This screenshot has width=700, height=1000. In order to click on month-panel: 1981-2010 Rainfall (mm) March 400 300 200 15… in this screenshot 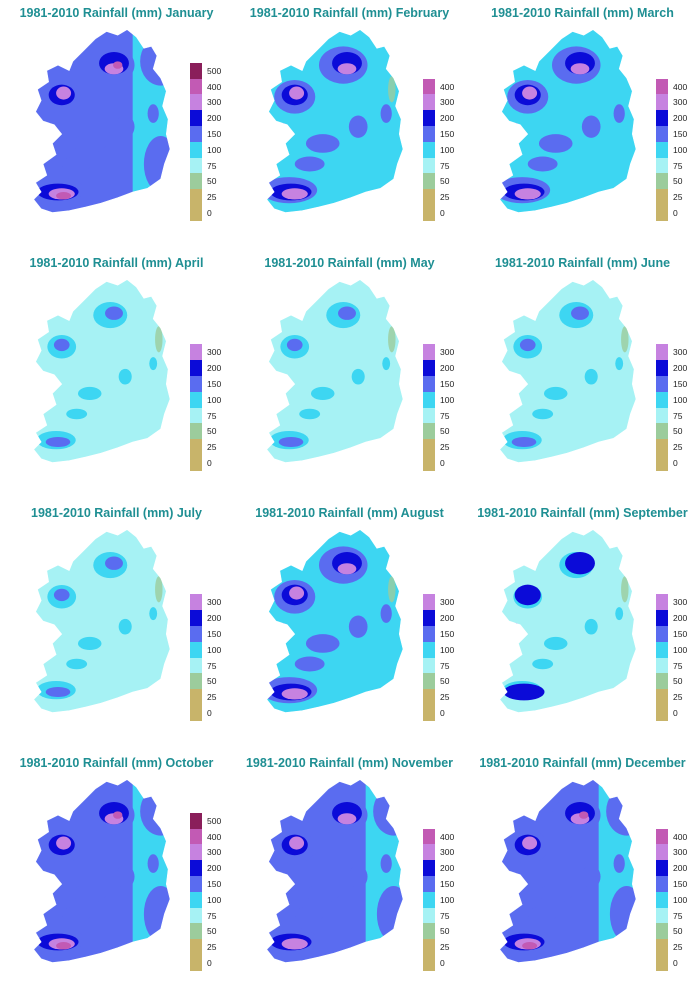, I will do `click(582, 125)`.